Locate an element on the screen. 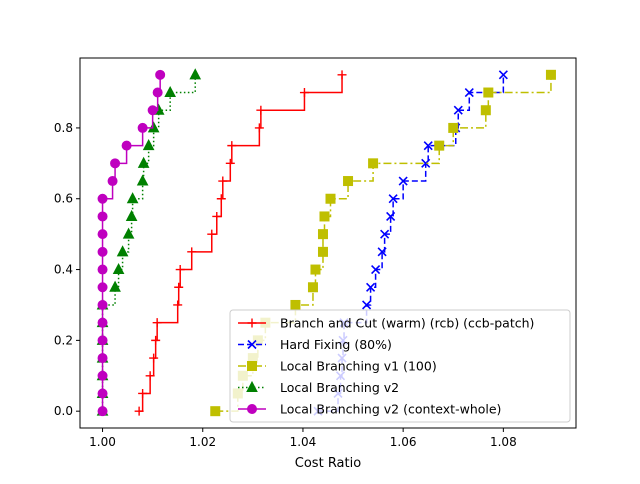  series-line is located at coordinates (131, 243).